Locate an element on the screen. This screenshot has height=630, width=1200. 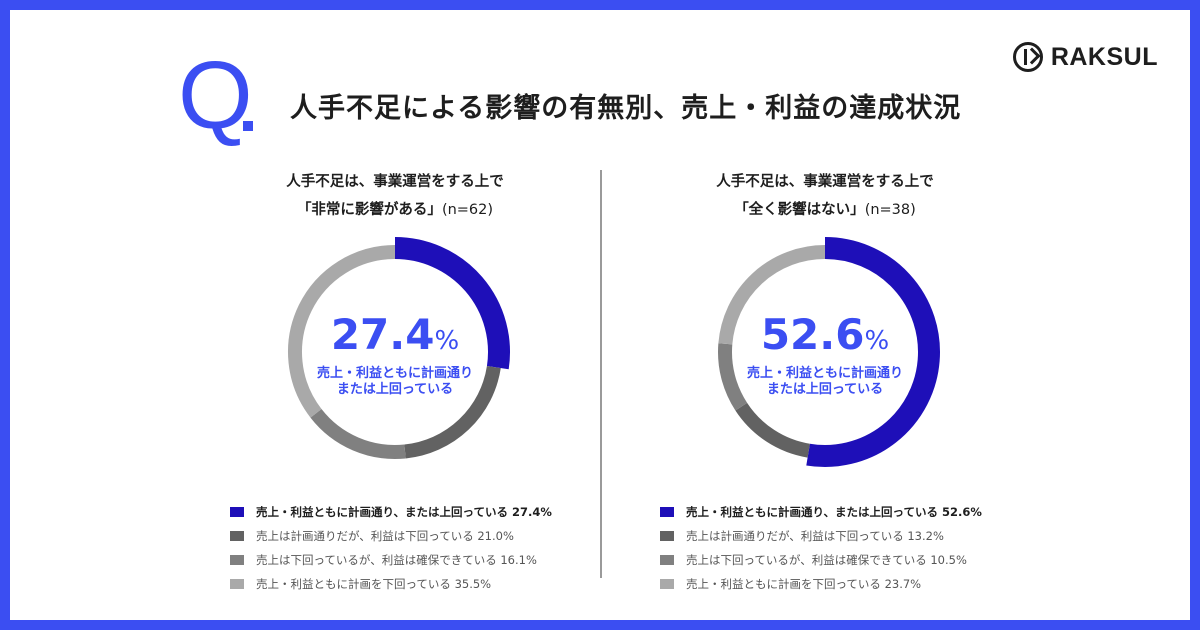
center-value: 27.4% is located at coordinates (395, 338).